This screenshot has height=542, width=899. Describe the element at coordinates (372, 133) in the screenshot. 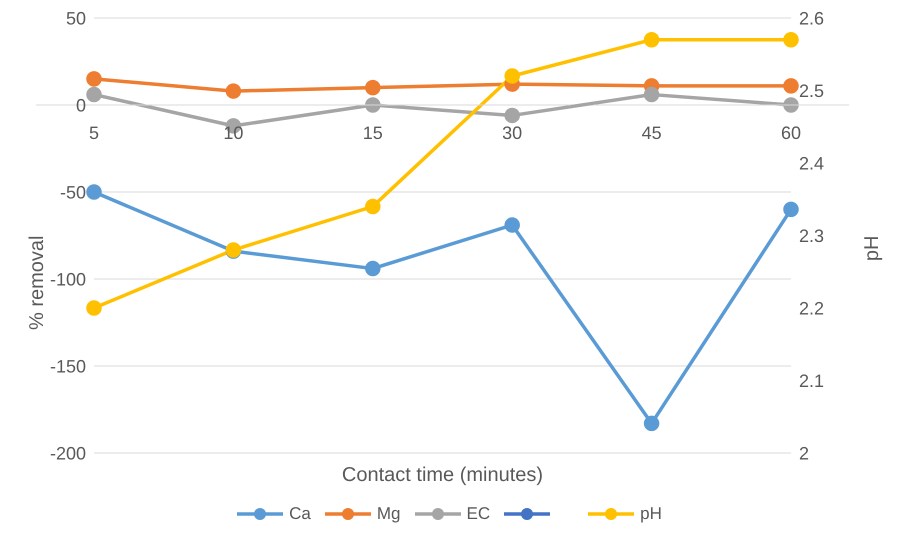

I see `x-tick-label: 15` at that location.